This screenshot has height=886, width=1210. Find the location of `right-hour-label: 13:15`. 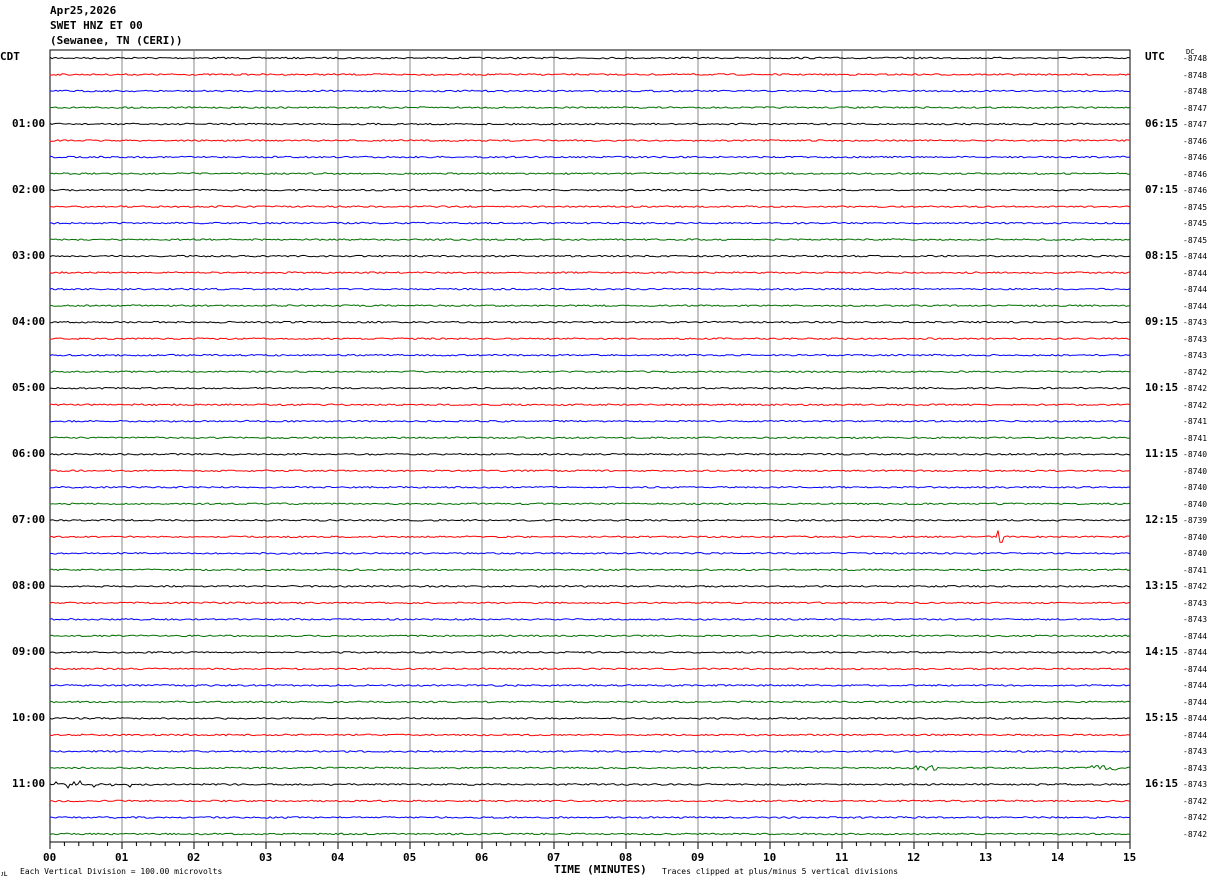

right-hour-label: 13:15 is located at coordinates (1162, 586).